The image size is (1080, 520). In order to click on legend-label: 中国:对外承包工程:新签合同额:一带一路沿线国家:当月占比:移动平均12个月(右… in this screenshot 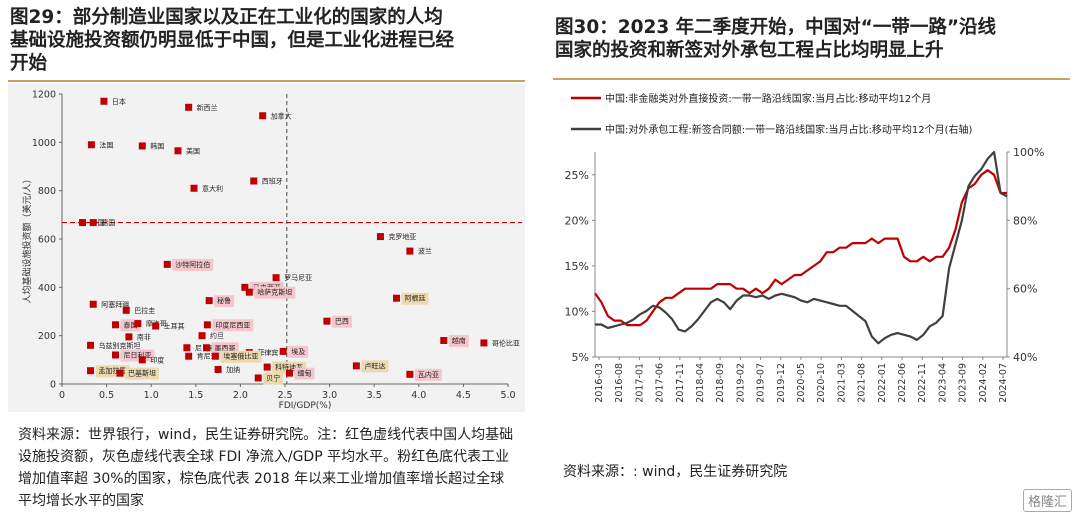, I will do `click(788, 129)`.